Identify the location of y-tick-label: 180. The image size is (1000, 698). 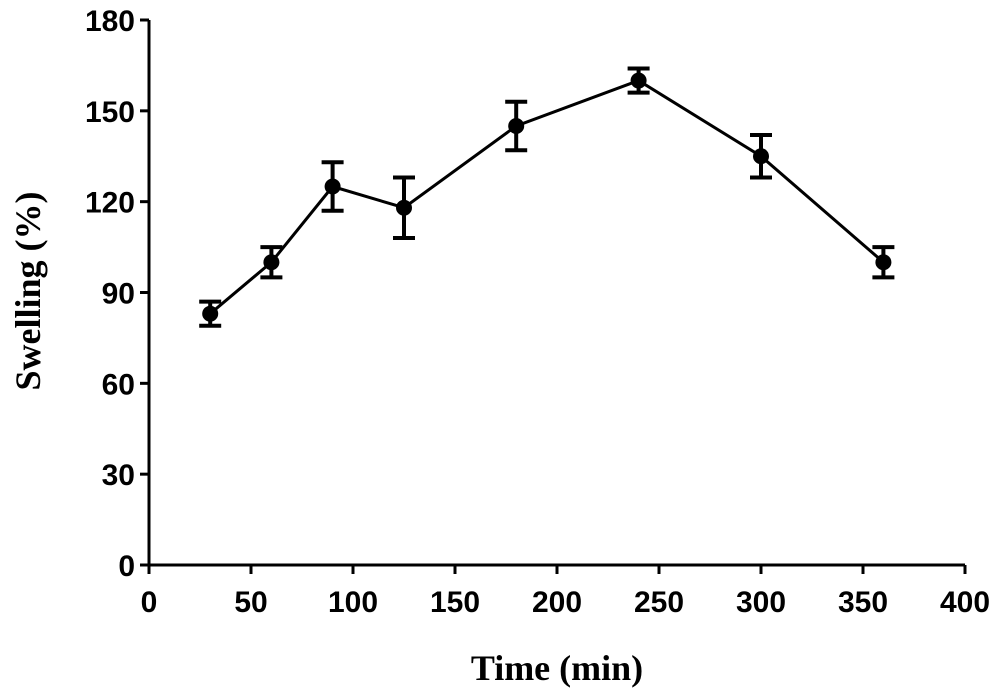
(110, 21).